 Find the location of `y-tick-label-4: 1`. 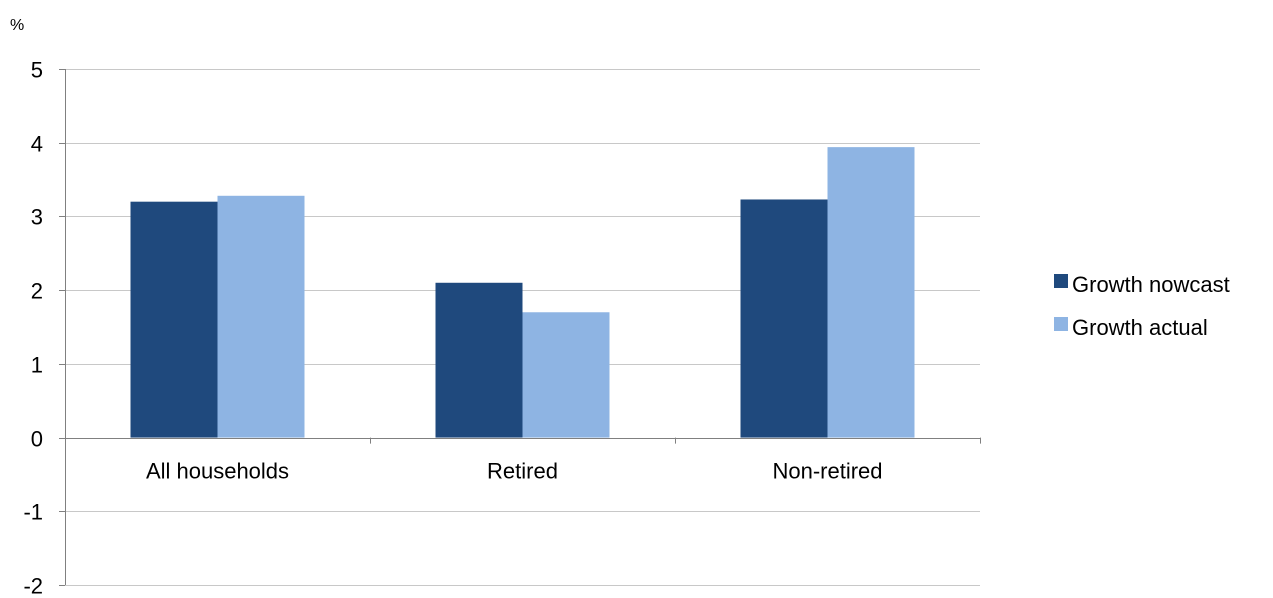

y-tick-label-4: 1 is located at coordinates (37, 365).